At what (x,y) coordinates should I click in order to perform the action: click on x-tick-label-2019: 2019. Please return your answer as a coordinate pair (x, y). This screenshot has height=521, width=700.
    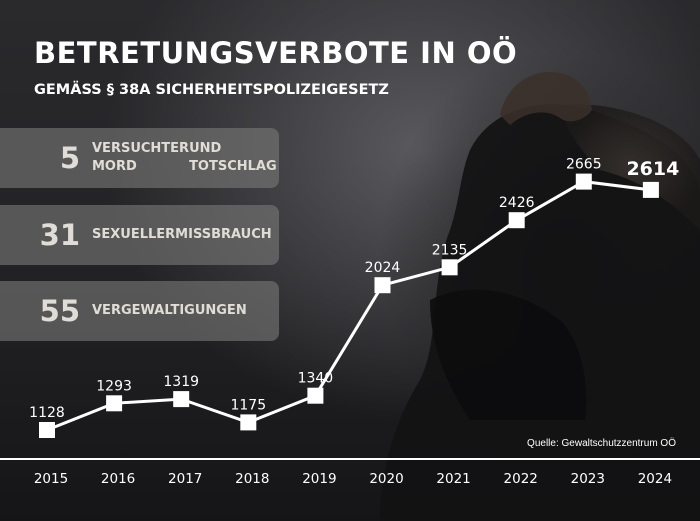
    Looking at the image, I should click on (319, 479).